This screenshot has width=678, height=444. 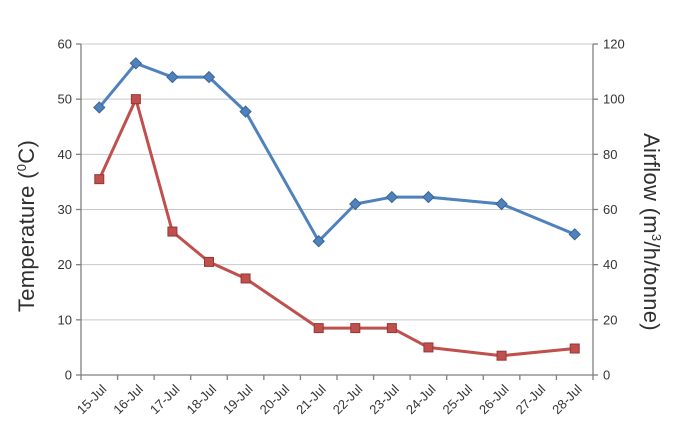 I want to click on y-axis-right-tick-label: 100, so click(x=614, y=99).